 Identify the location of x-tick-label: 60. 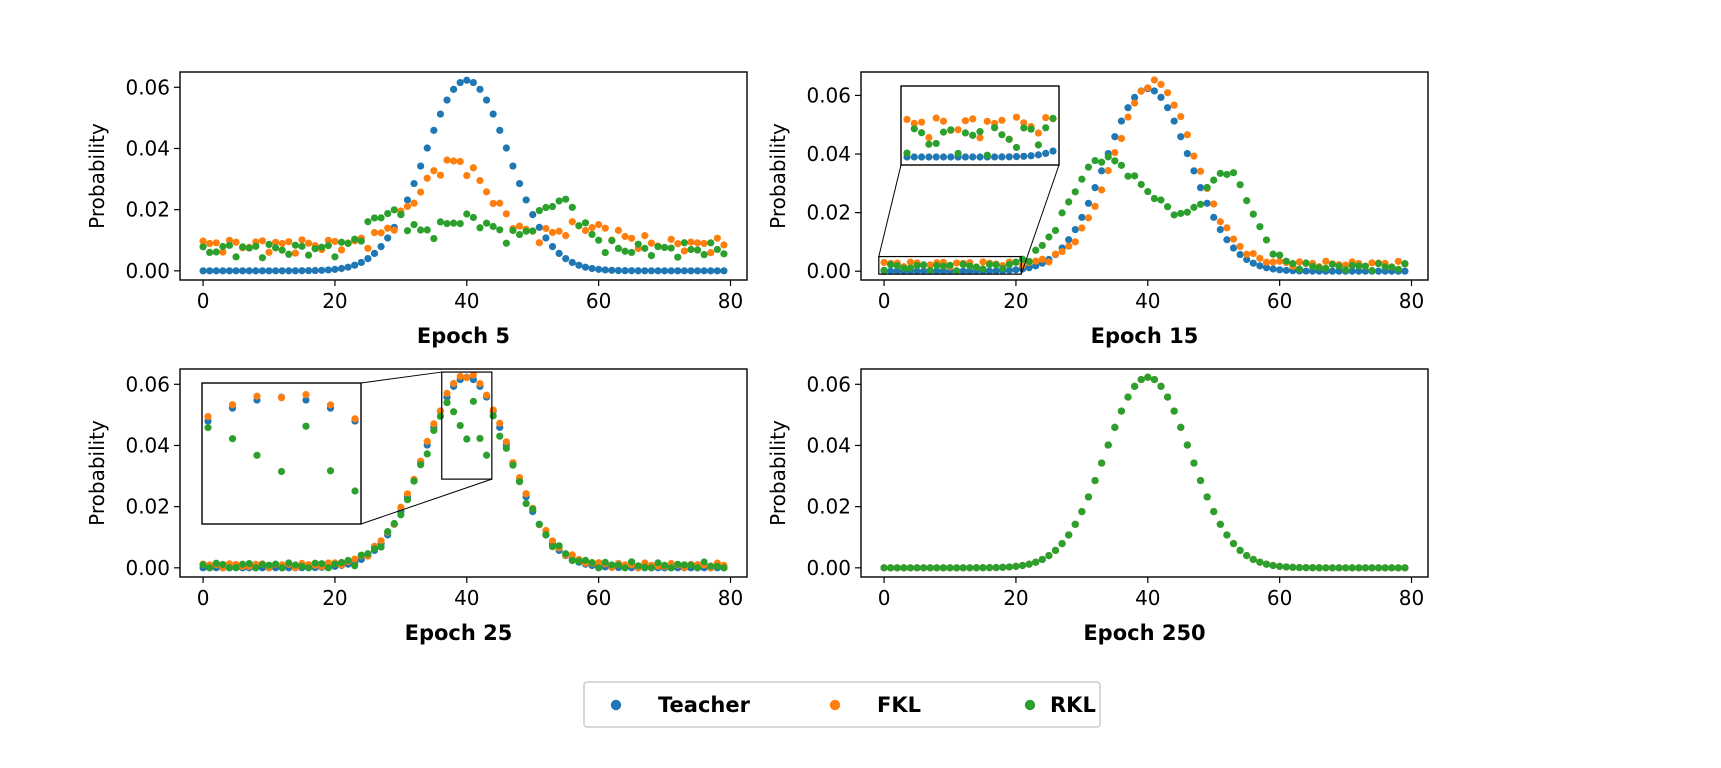
(1279, 301).